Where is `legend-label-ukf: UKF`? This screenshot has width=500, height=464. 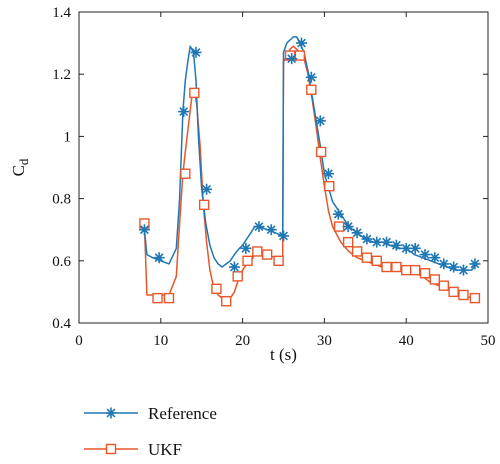 legend-label-ukf: UKF is located at coordinates (165, 449).